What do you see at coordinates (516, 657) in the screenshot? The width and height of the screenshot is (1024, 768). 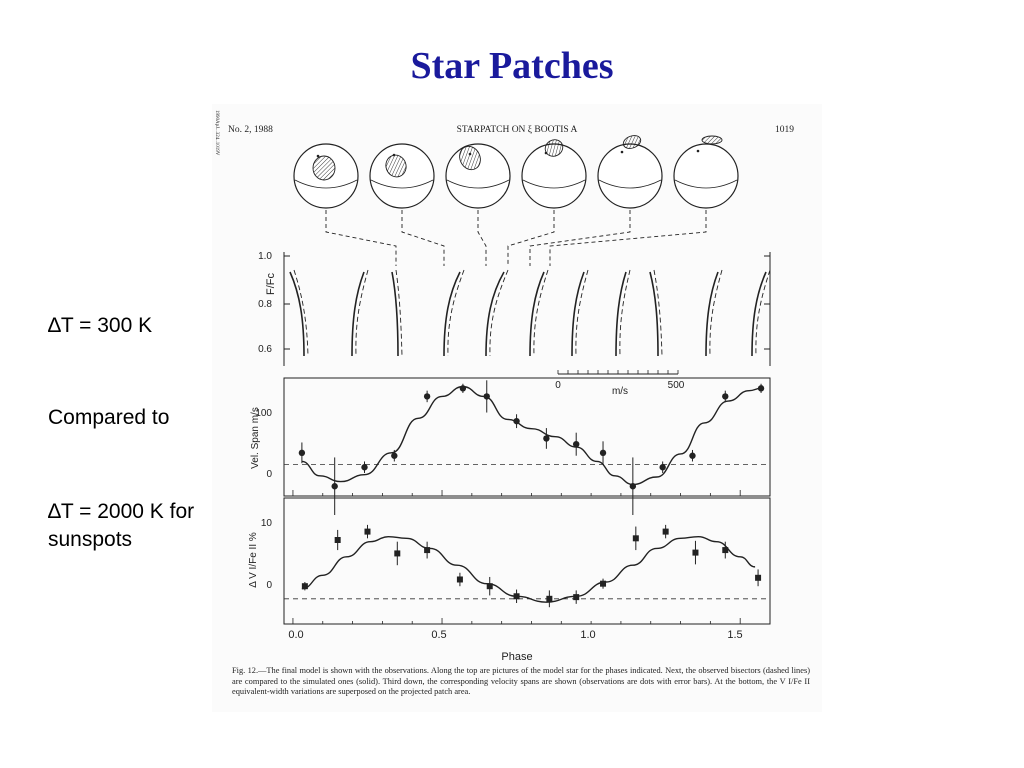 I see `phase-xlabel: Phase` at bounding box center [516, 657].